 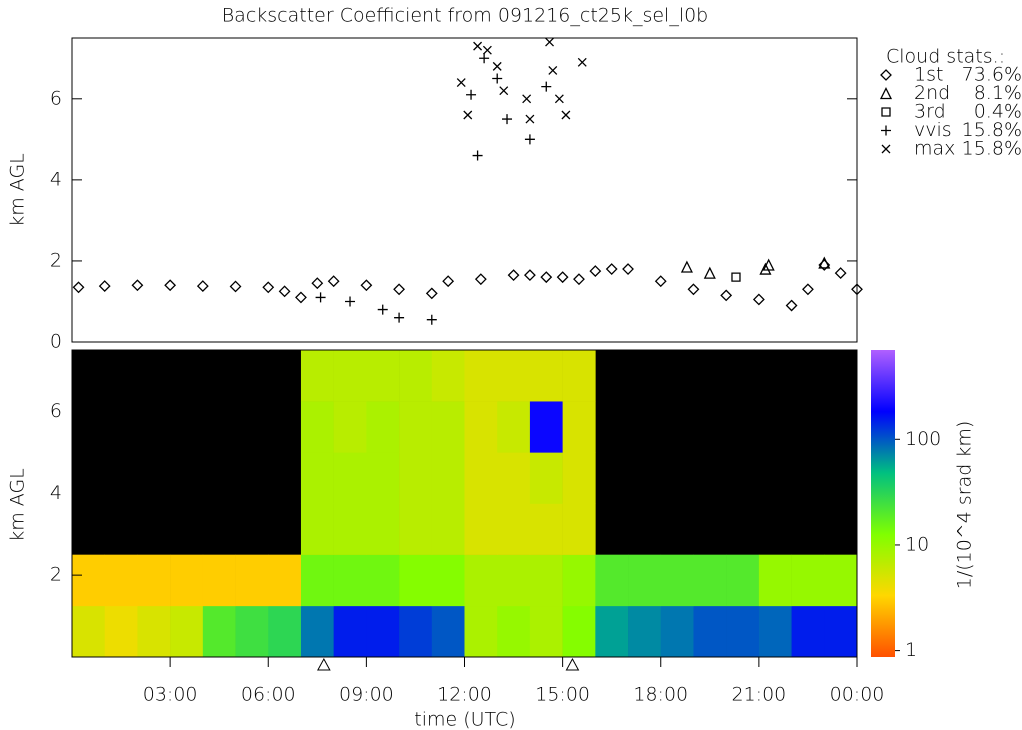 I want to click on legend-title: Cloud stats.:, so click(x=945, y=57).